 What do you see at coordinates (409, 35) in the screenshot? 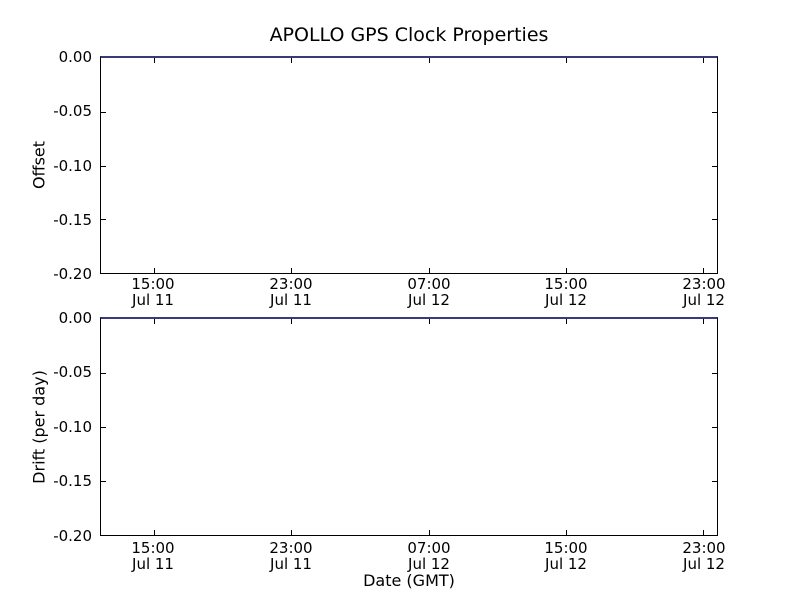
I see `chart-title: APOLLO GPS Clock Properties` at bounding box center [409, 35].